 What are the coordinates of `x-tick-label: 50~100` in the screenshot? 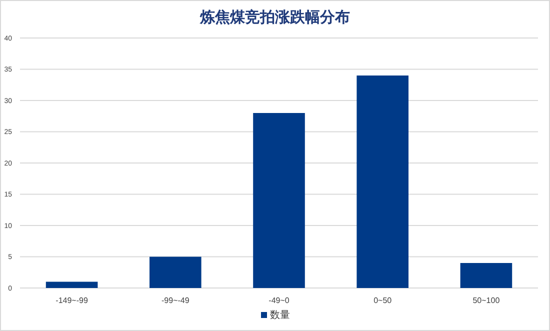 It's located at (486, 300).